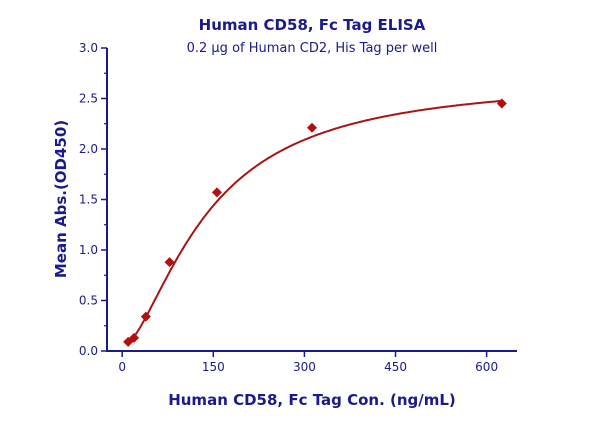 The image size is (600, 421). What do you see at coordinates (88, 48) in the screenshot?
I see `y-tick-label: 3.0` at bounding box center [88, 48].